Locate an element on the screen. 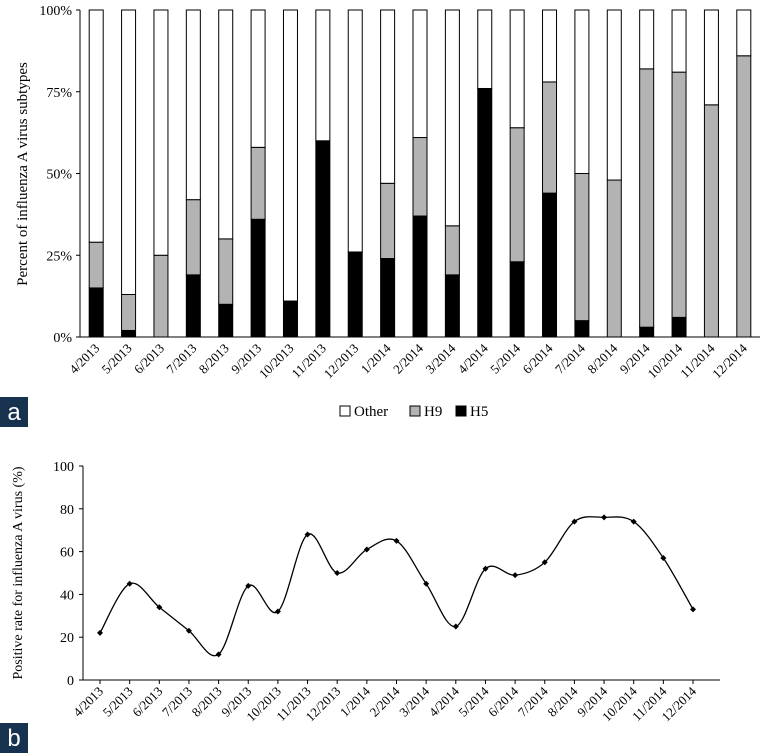 Image resolution: width=766 pixels, height=753 pixels. panel-b-x-tick-label: 8/2013 is located at coordinates (207, 702).